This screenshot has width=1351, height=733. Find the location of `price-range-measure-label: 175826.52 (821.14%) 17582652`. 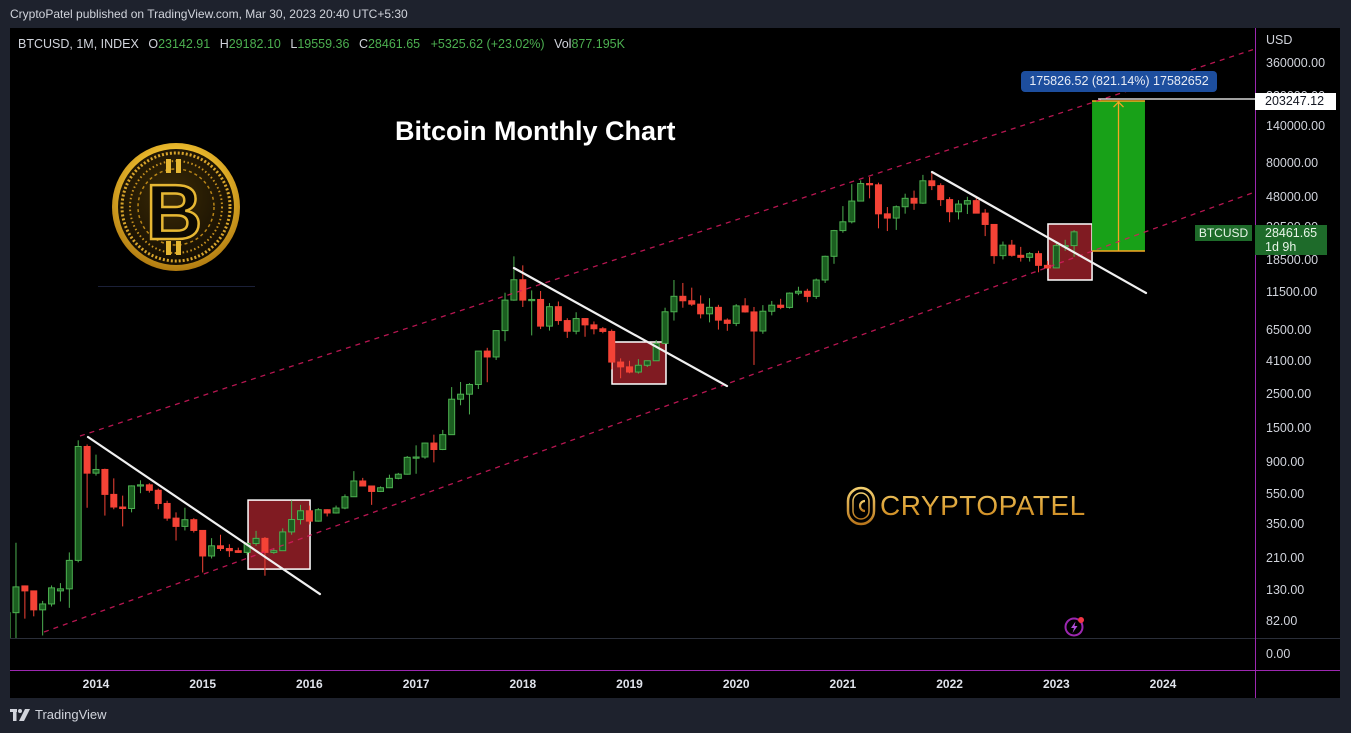

price-range-measure-label: 175826.52 (821.14%) 17582652 is located at coordinates (1119, 81).